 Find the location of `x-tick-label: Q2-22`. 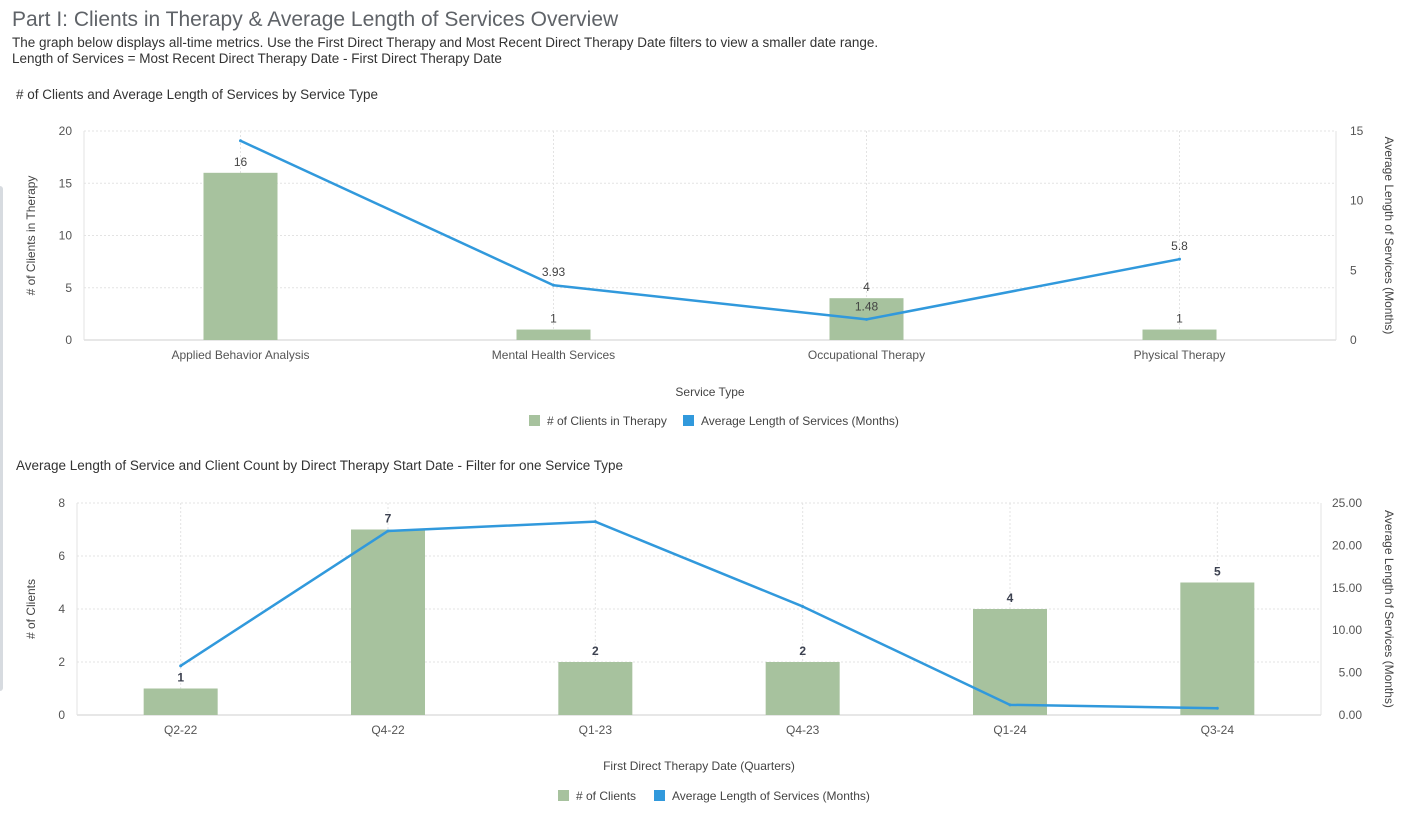

x-tick-label: Q2-22 is located at coordinates (181, 730).